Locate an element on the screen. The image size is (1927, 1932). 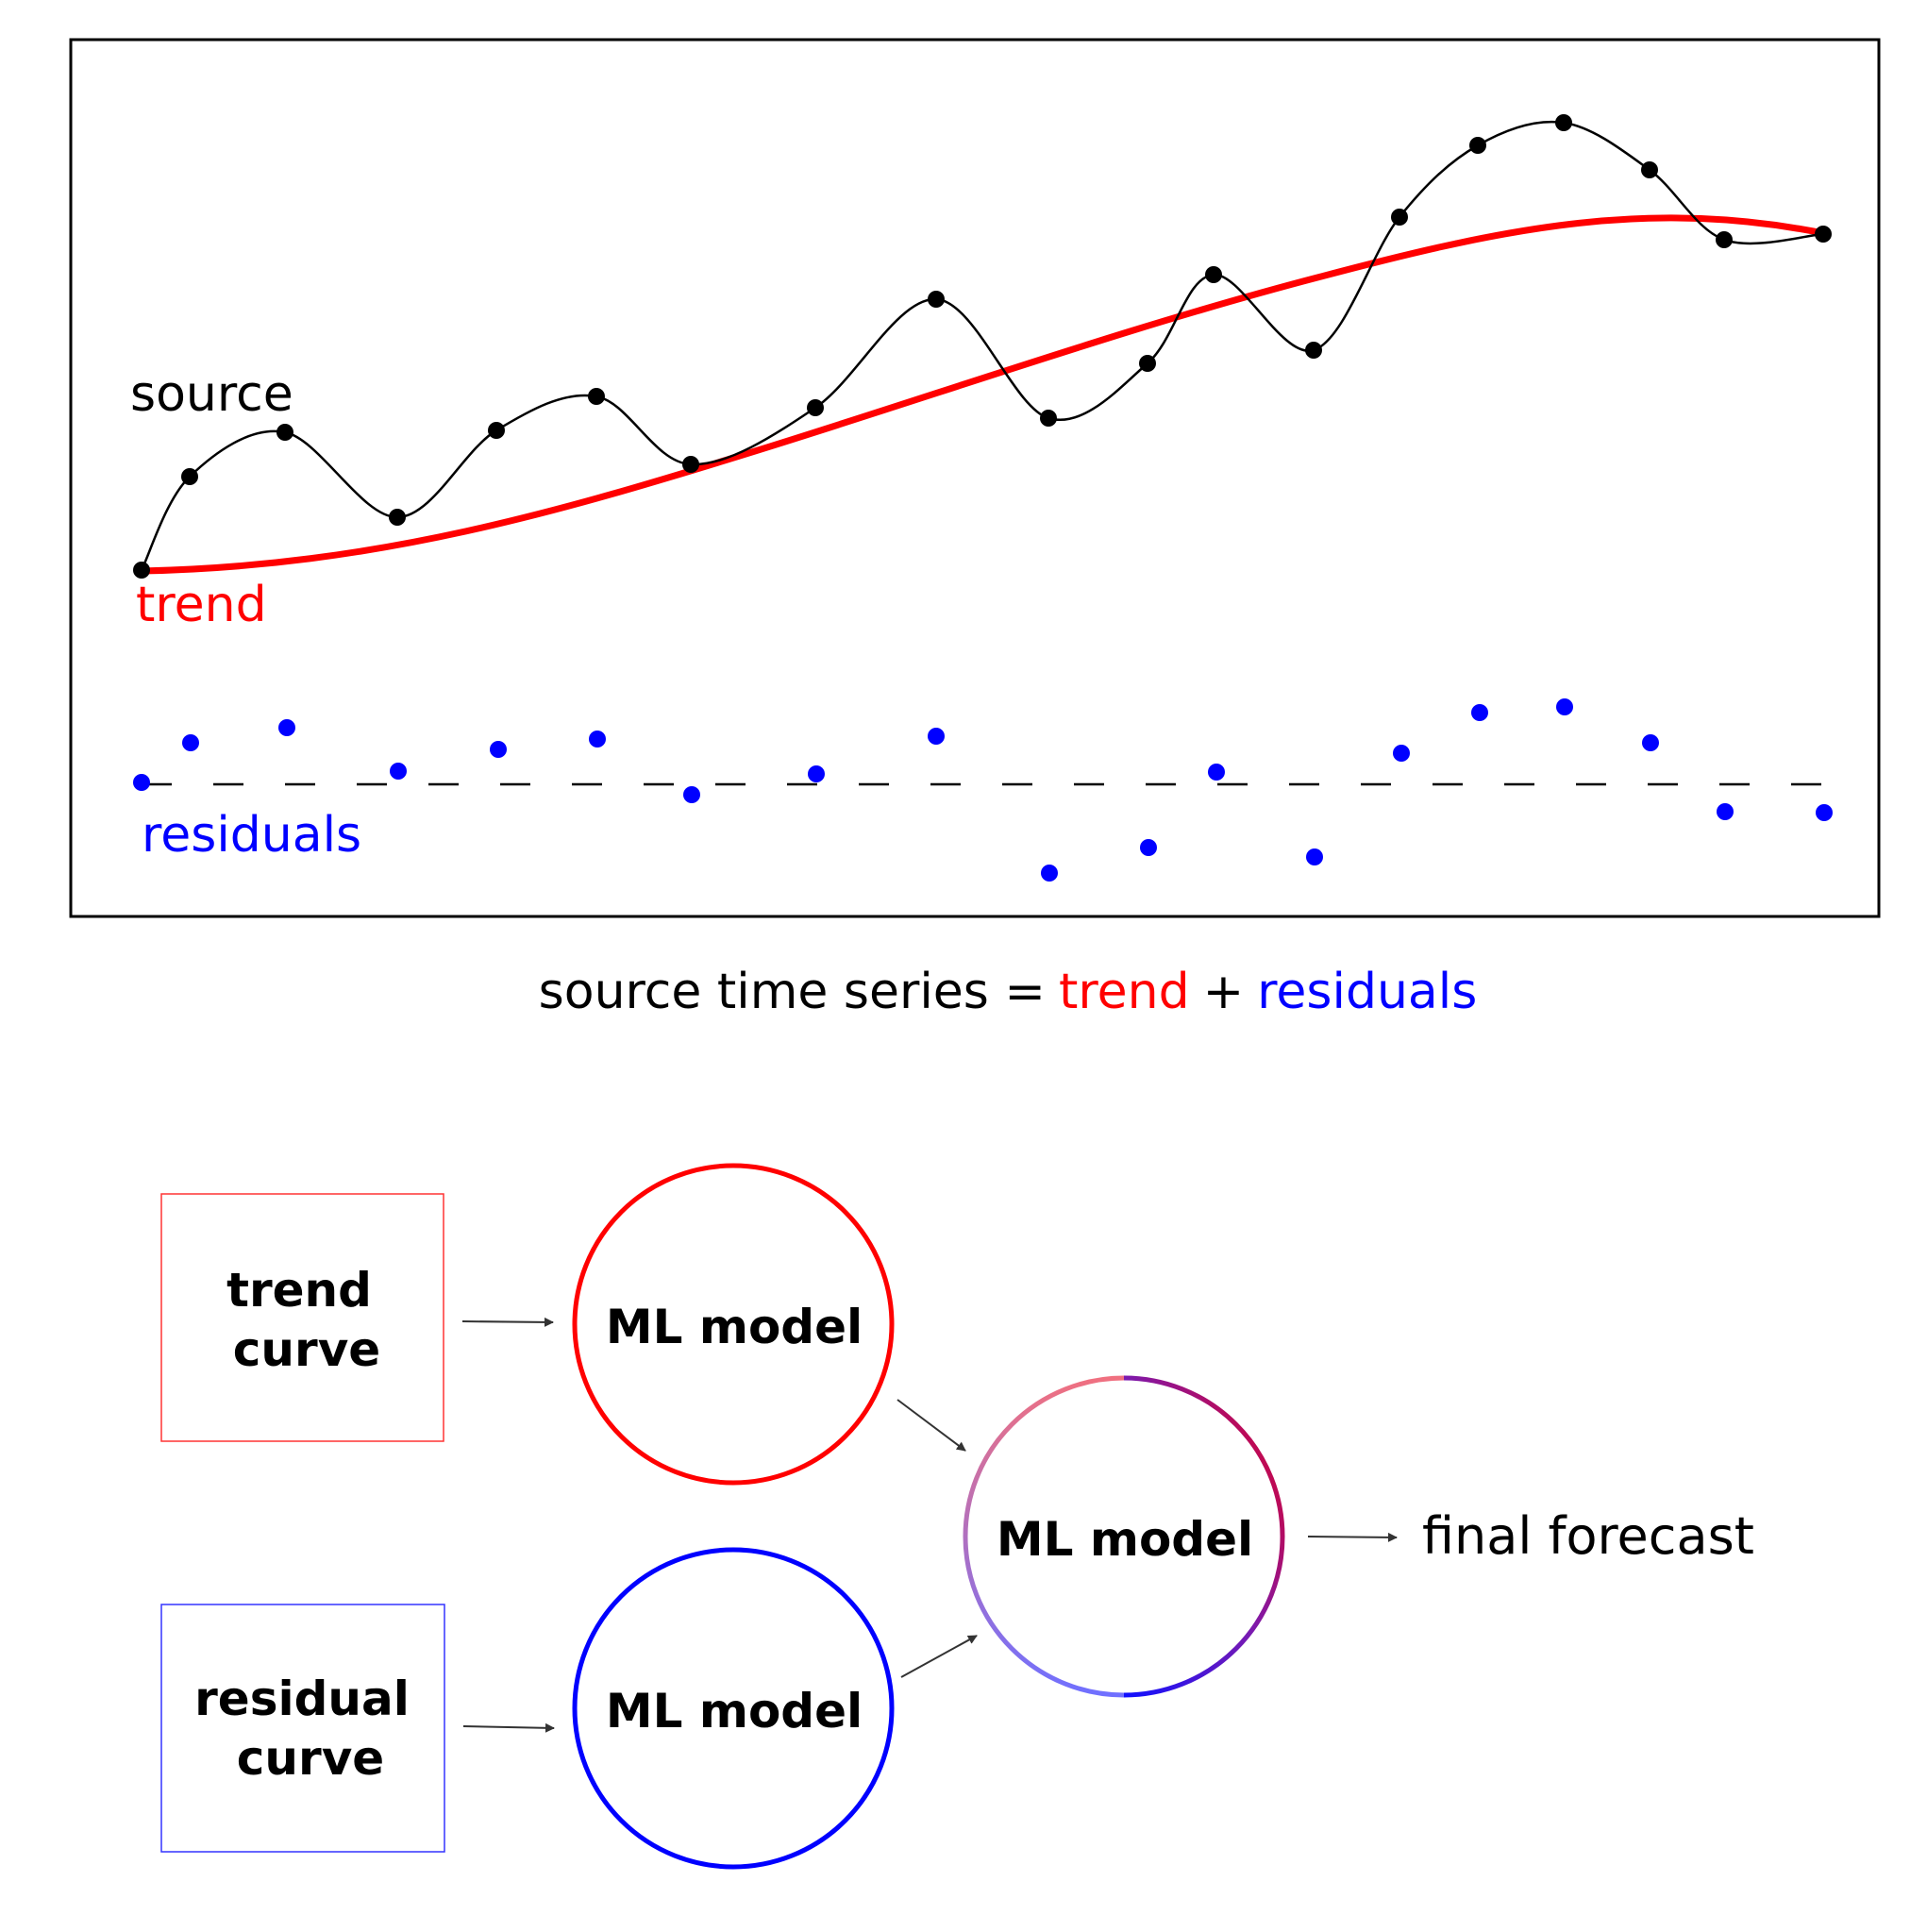
arrow-trend-model-to-combined is located at coordinates (931, 1425).